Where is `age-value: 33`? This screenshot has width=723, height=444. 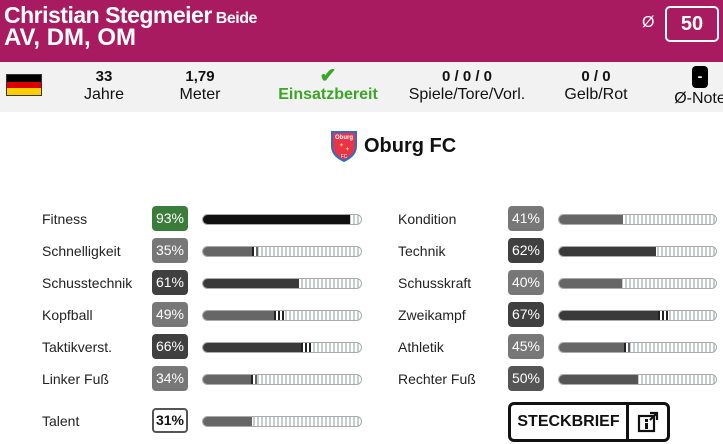
age-value: 33 is located at coordinates (104, 76).